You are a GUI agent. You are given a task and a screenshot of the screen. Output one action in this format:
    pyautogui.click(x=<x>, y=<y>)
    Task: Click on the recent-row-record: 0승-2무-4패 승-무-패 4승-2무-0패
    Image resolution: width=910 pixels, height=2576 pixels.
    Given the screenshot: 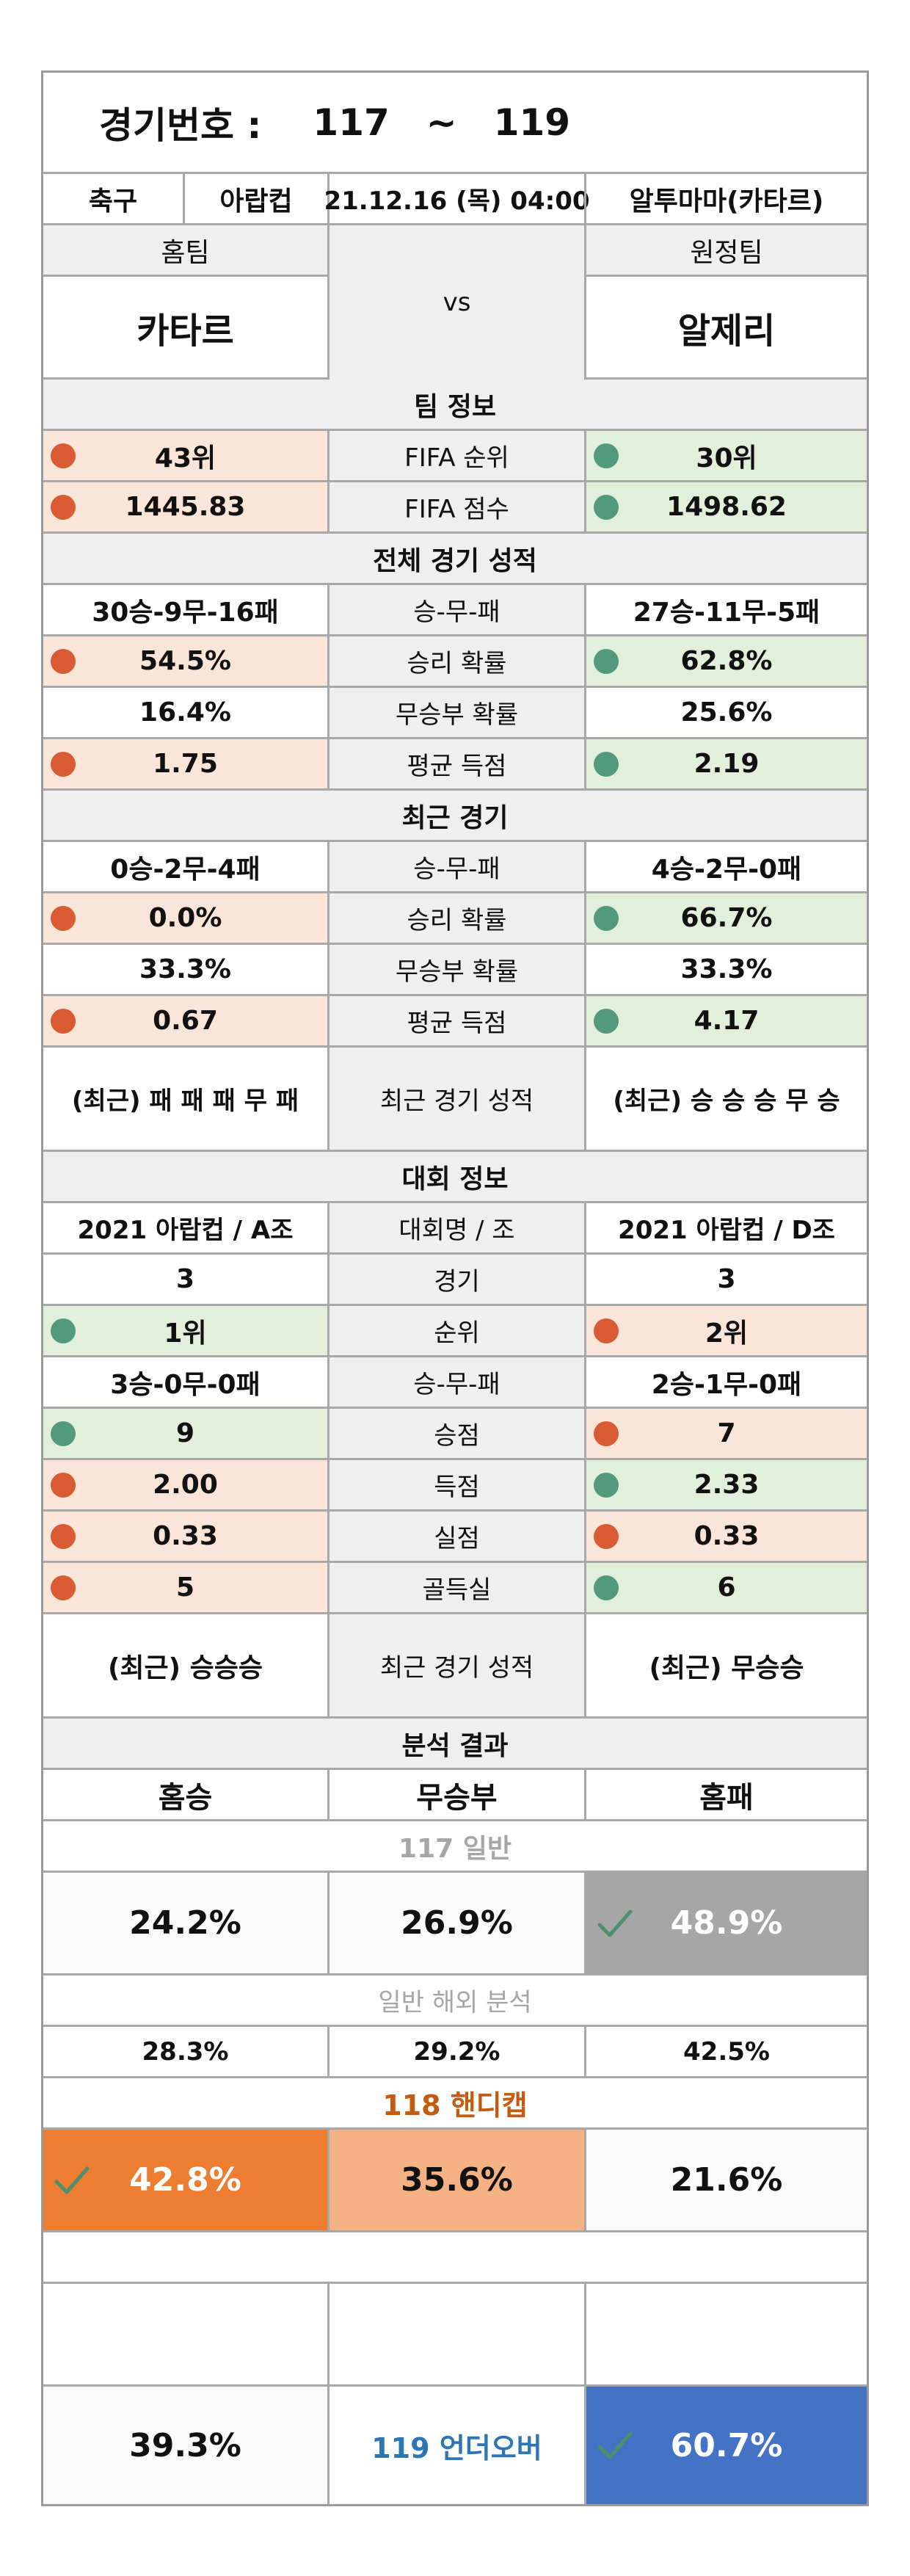 What is the action you would take?
    pyautogui.click(x=455, y=867)
    